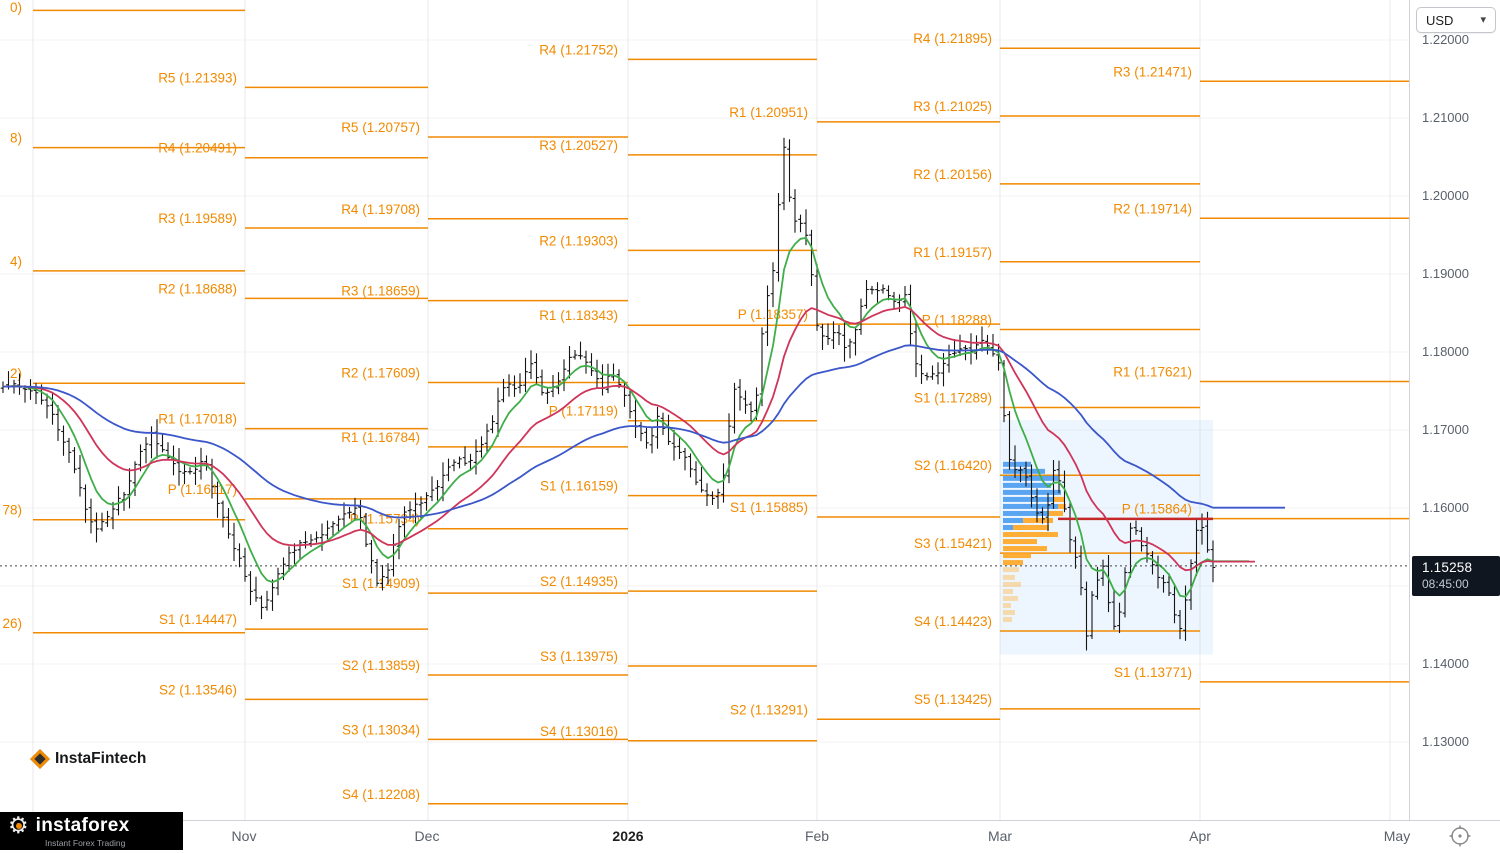 This screenshot has height=853, width=1500. What do you see at coordinates (1445, 273) in the screenshot?
I see `price-axis-label: 1.19000` at bounding box center [1445, 273].